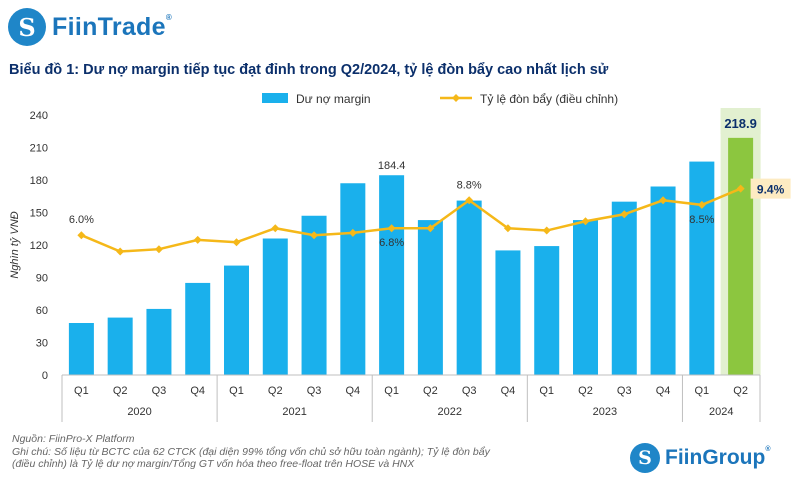 This screenshot has width=800, height=483. Describe the element at coordinates (39, 181) in the screenshot. I see `y-tick-label: 180` at that location.